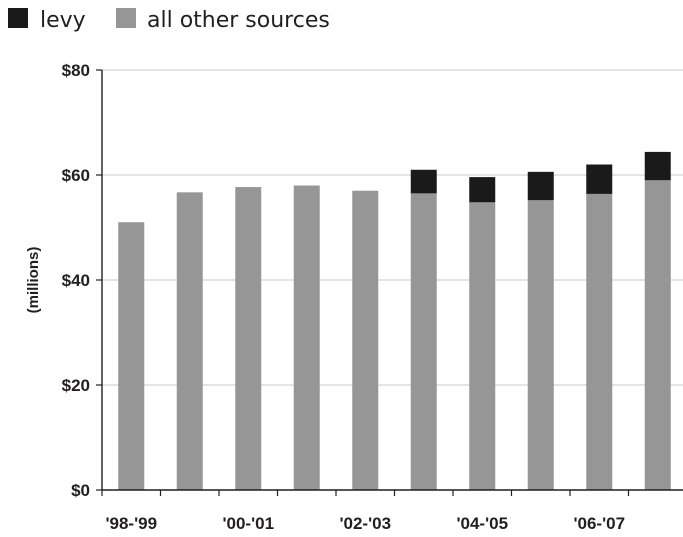 The height and width of the screenshot is (537, 683). What do you see at coordinates (80, 490) in the screenshot?
I see `y-tick-label: $0` at bounding box center [80, 490].